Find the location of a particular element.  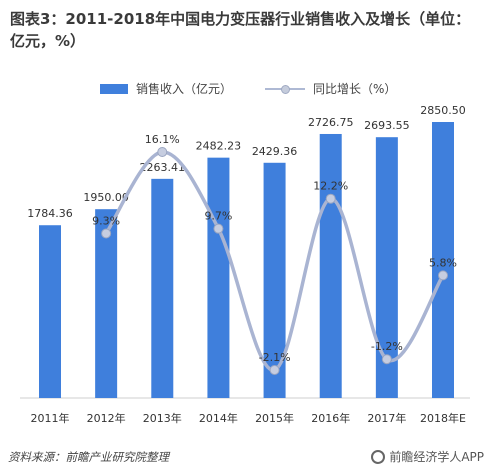

growth-value-label: 9.7% is located at coordinates (218, 216).